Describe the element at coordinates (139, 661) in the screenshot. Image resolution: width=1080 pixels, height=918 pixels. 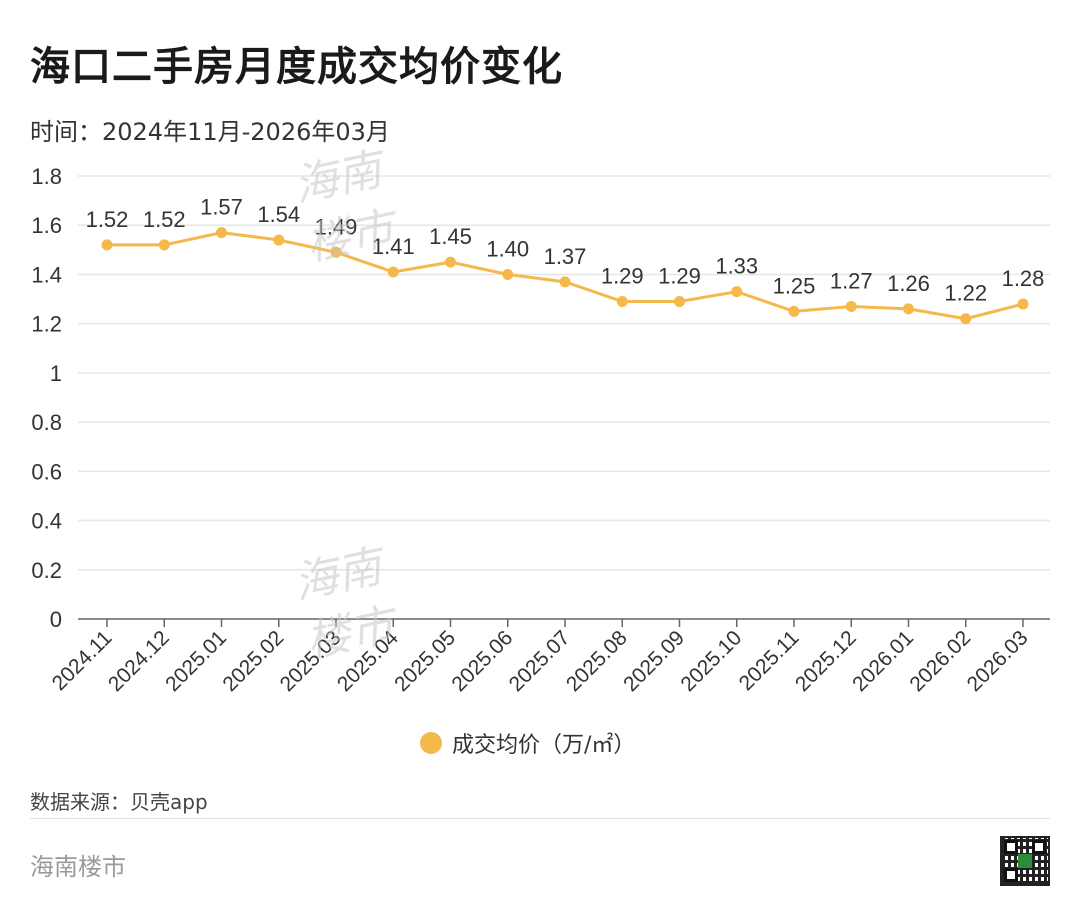
I see `x-tick-label: 2024.12` at that location.